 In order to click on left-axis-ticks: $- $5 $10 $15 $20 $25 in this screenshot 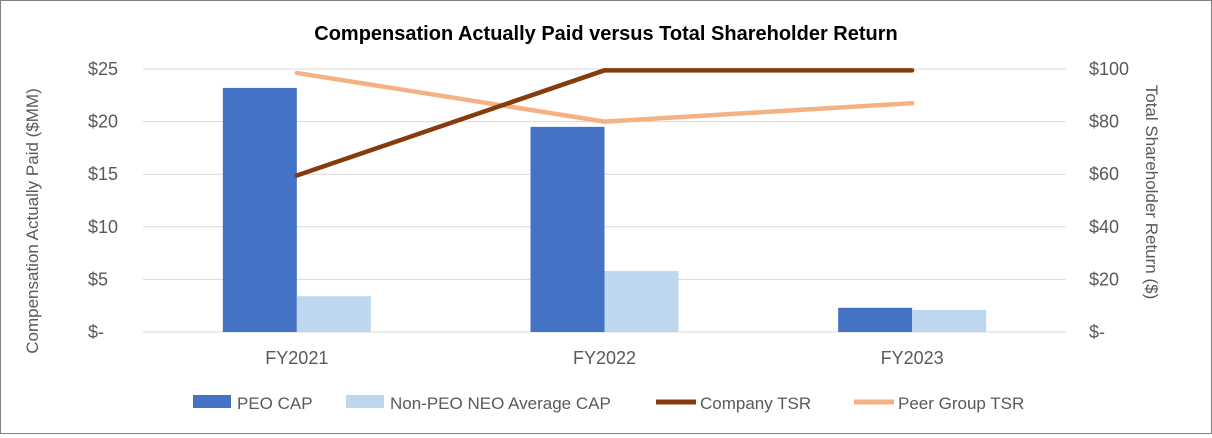, I will do `click(103, 200)`.